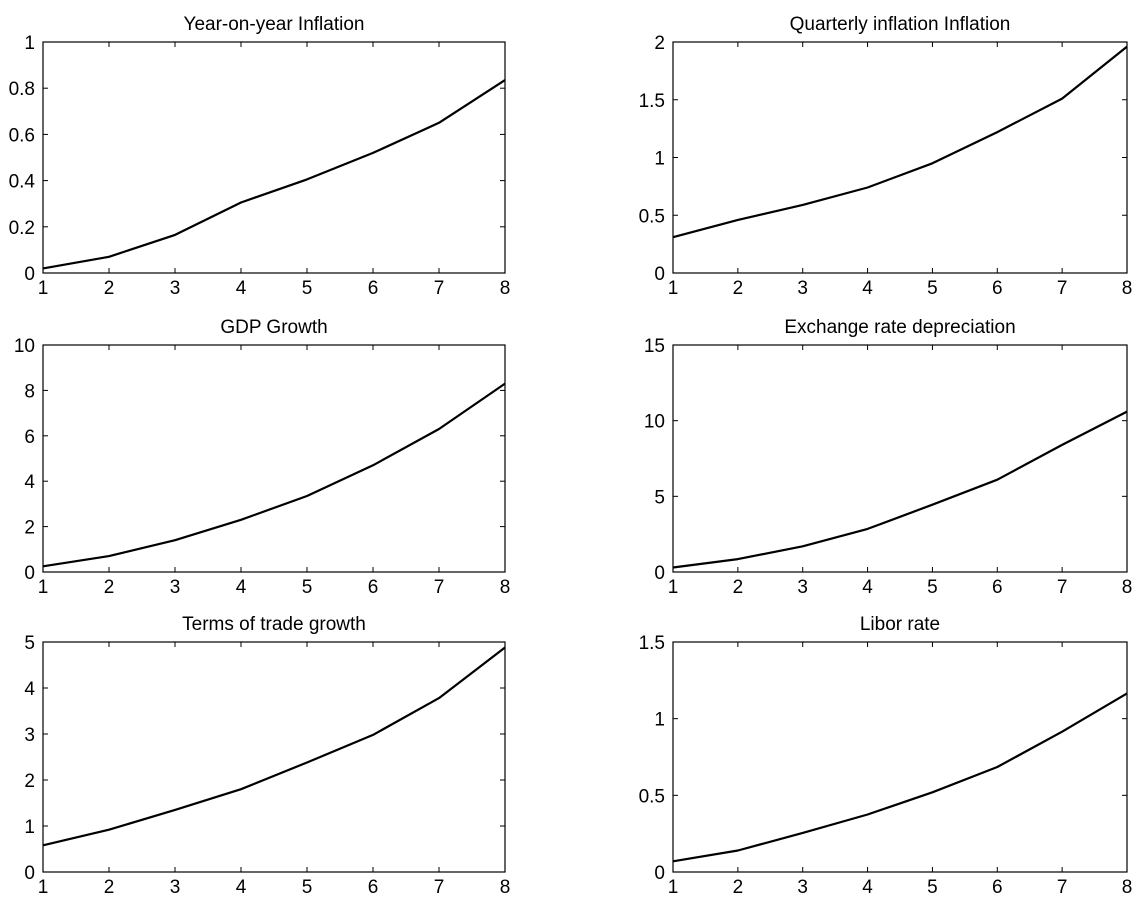 The height and width of the screenshot is (907, 1140). What do you see at coordinates (899, 327) in the screenshot?
I see `chart-title: Exchange rate depreciation` at bounding box center [899, 327].